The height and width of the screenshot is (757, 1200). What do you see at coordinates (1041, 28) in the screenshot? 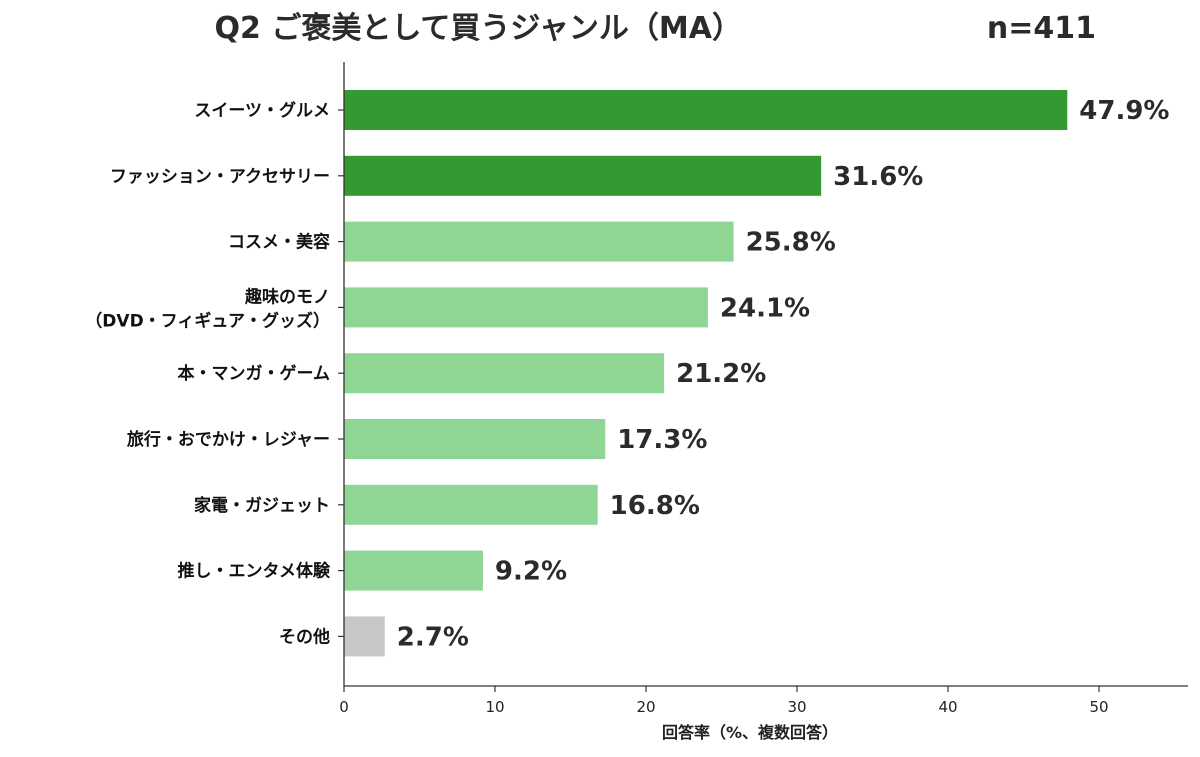
I see `sample-size: n=411` at bounding box center [1041, 28].